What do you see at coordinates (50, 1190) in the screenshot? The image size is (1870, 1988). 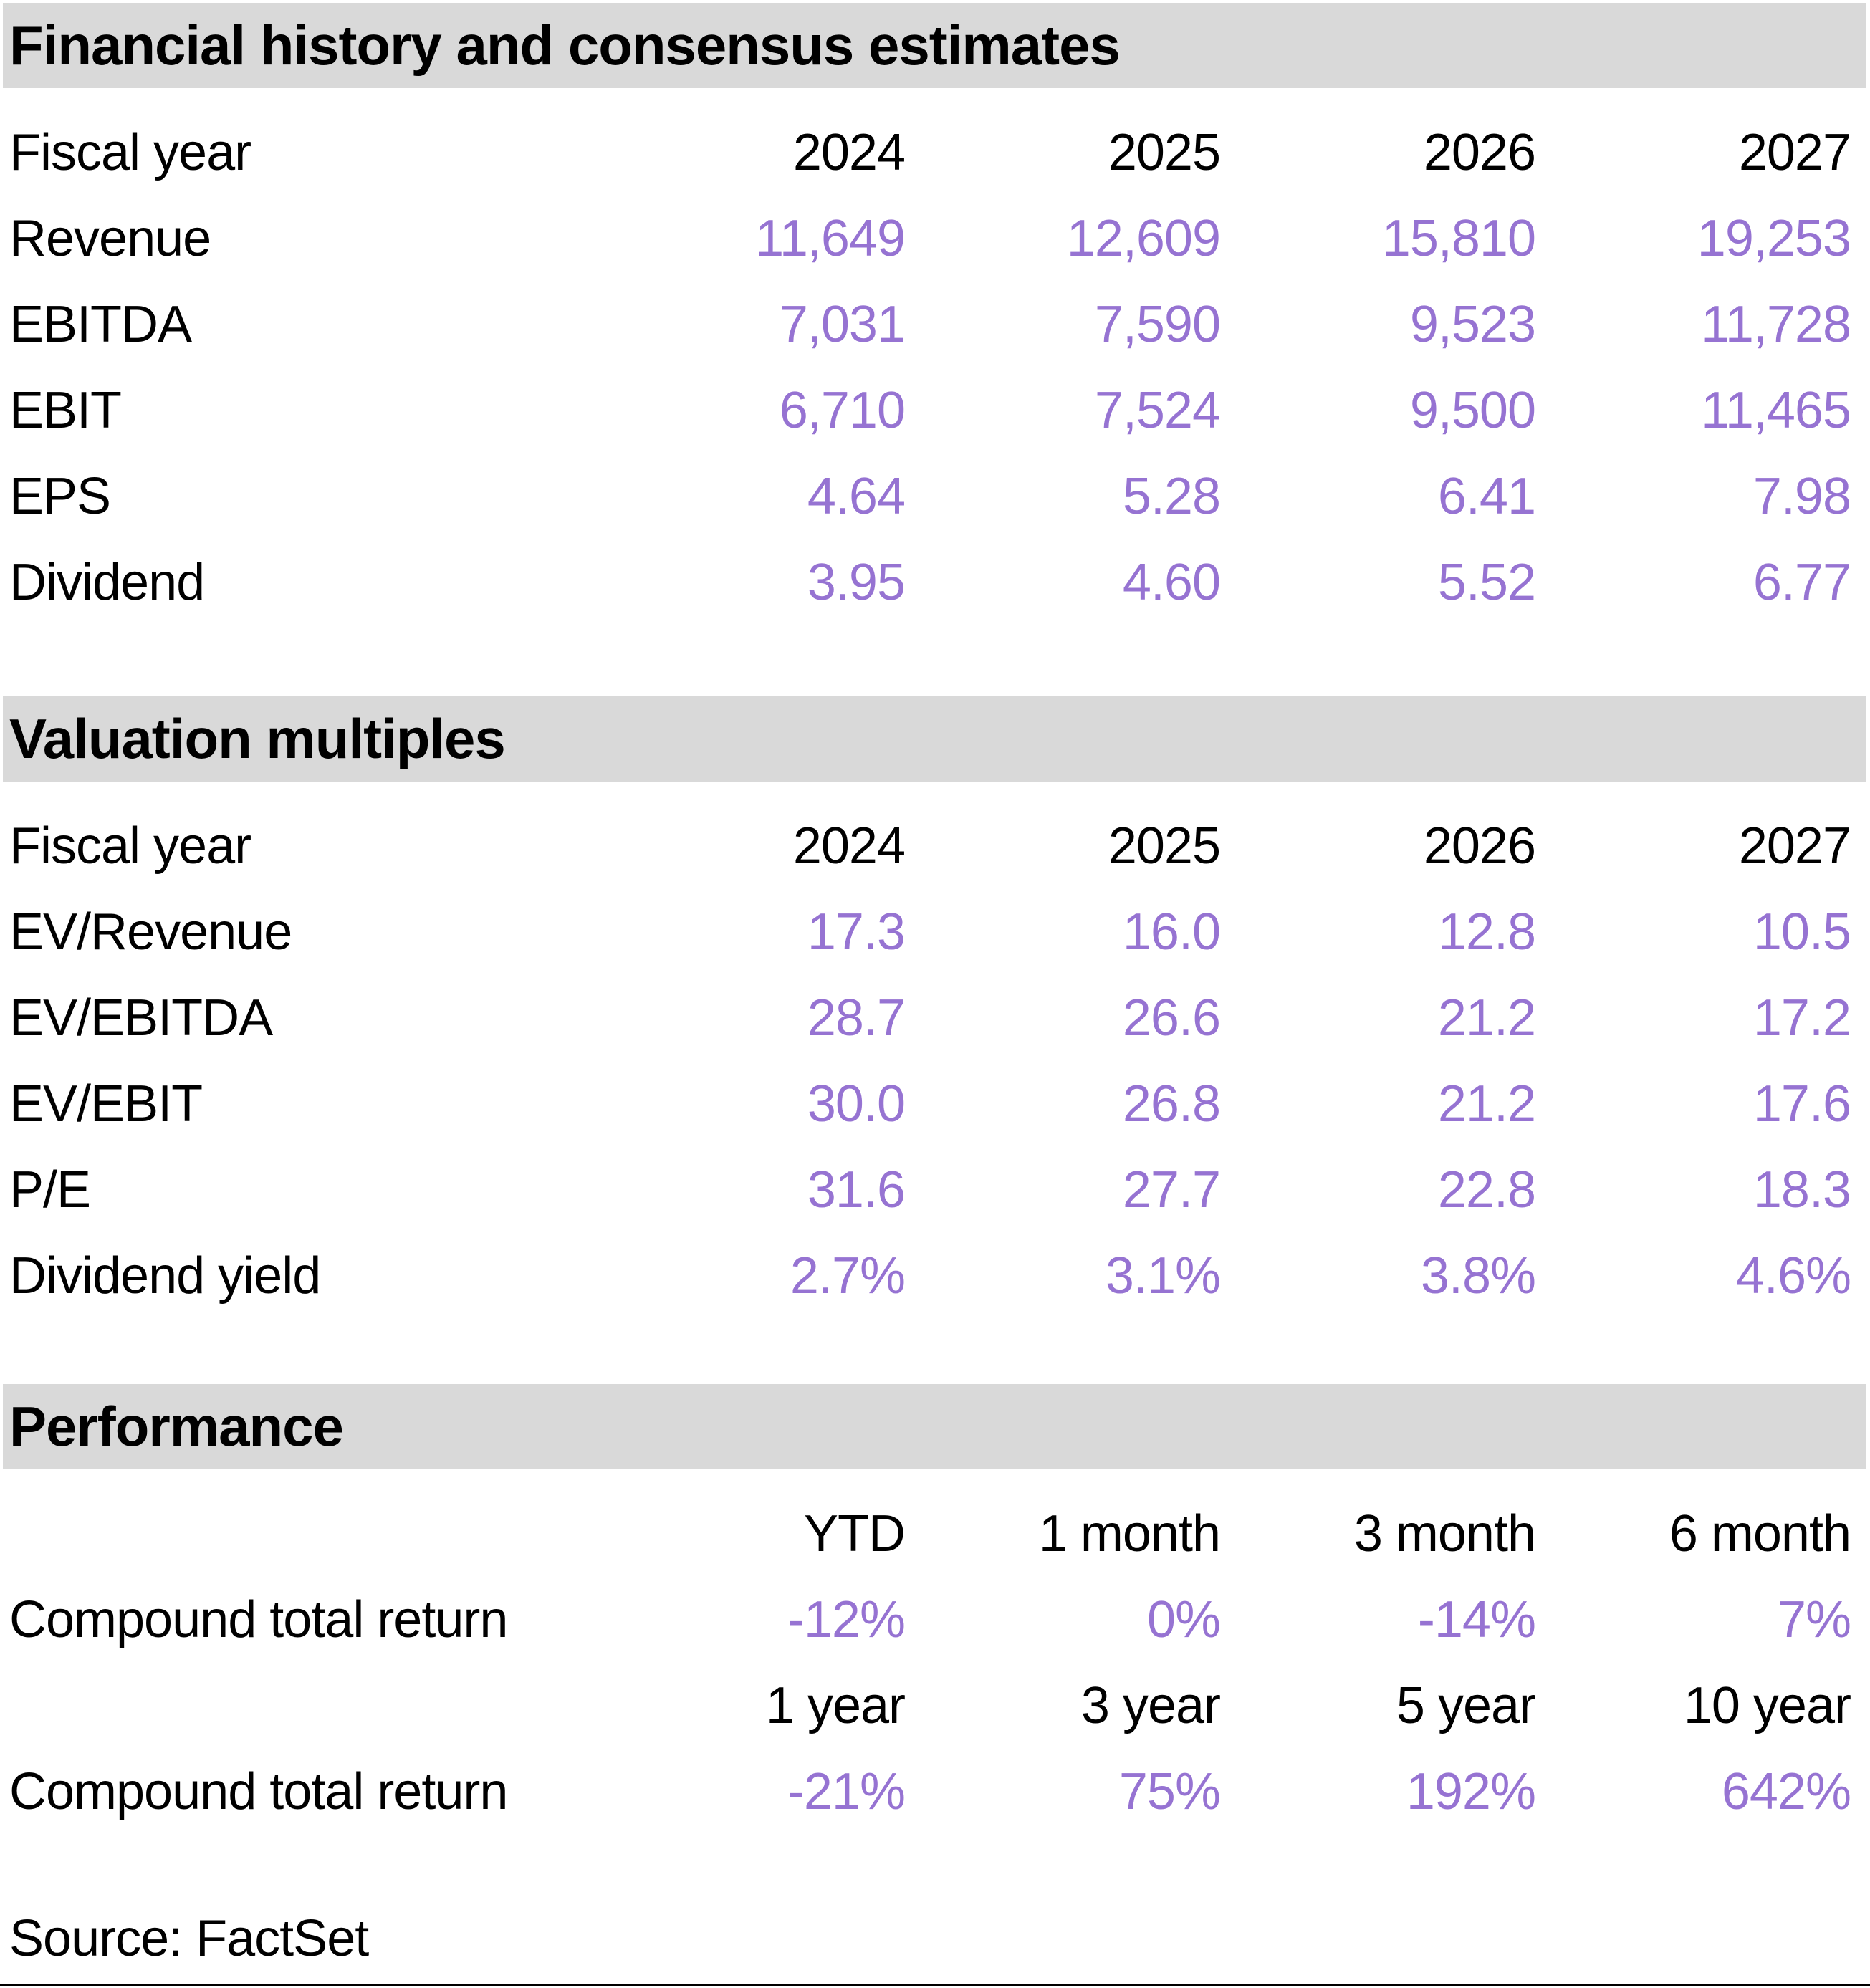 I see `row-label: P/E` at bounding box center [50, 1190].